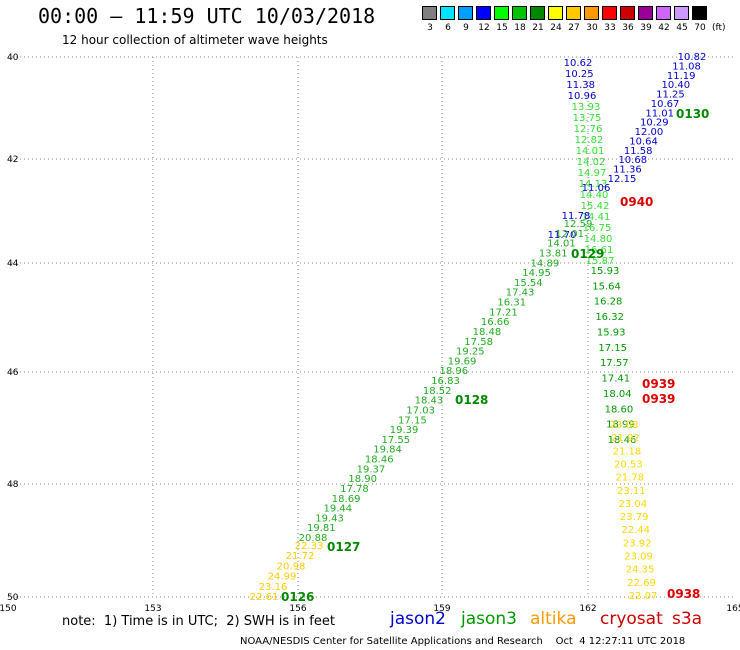  I want to click on tick-label-lon: 162, so click(587, 609).